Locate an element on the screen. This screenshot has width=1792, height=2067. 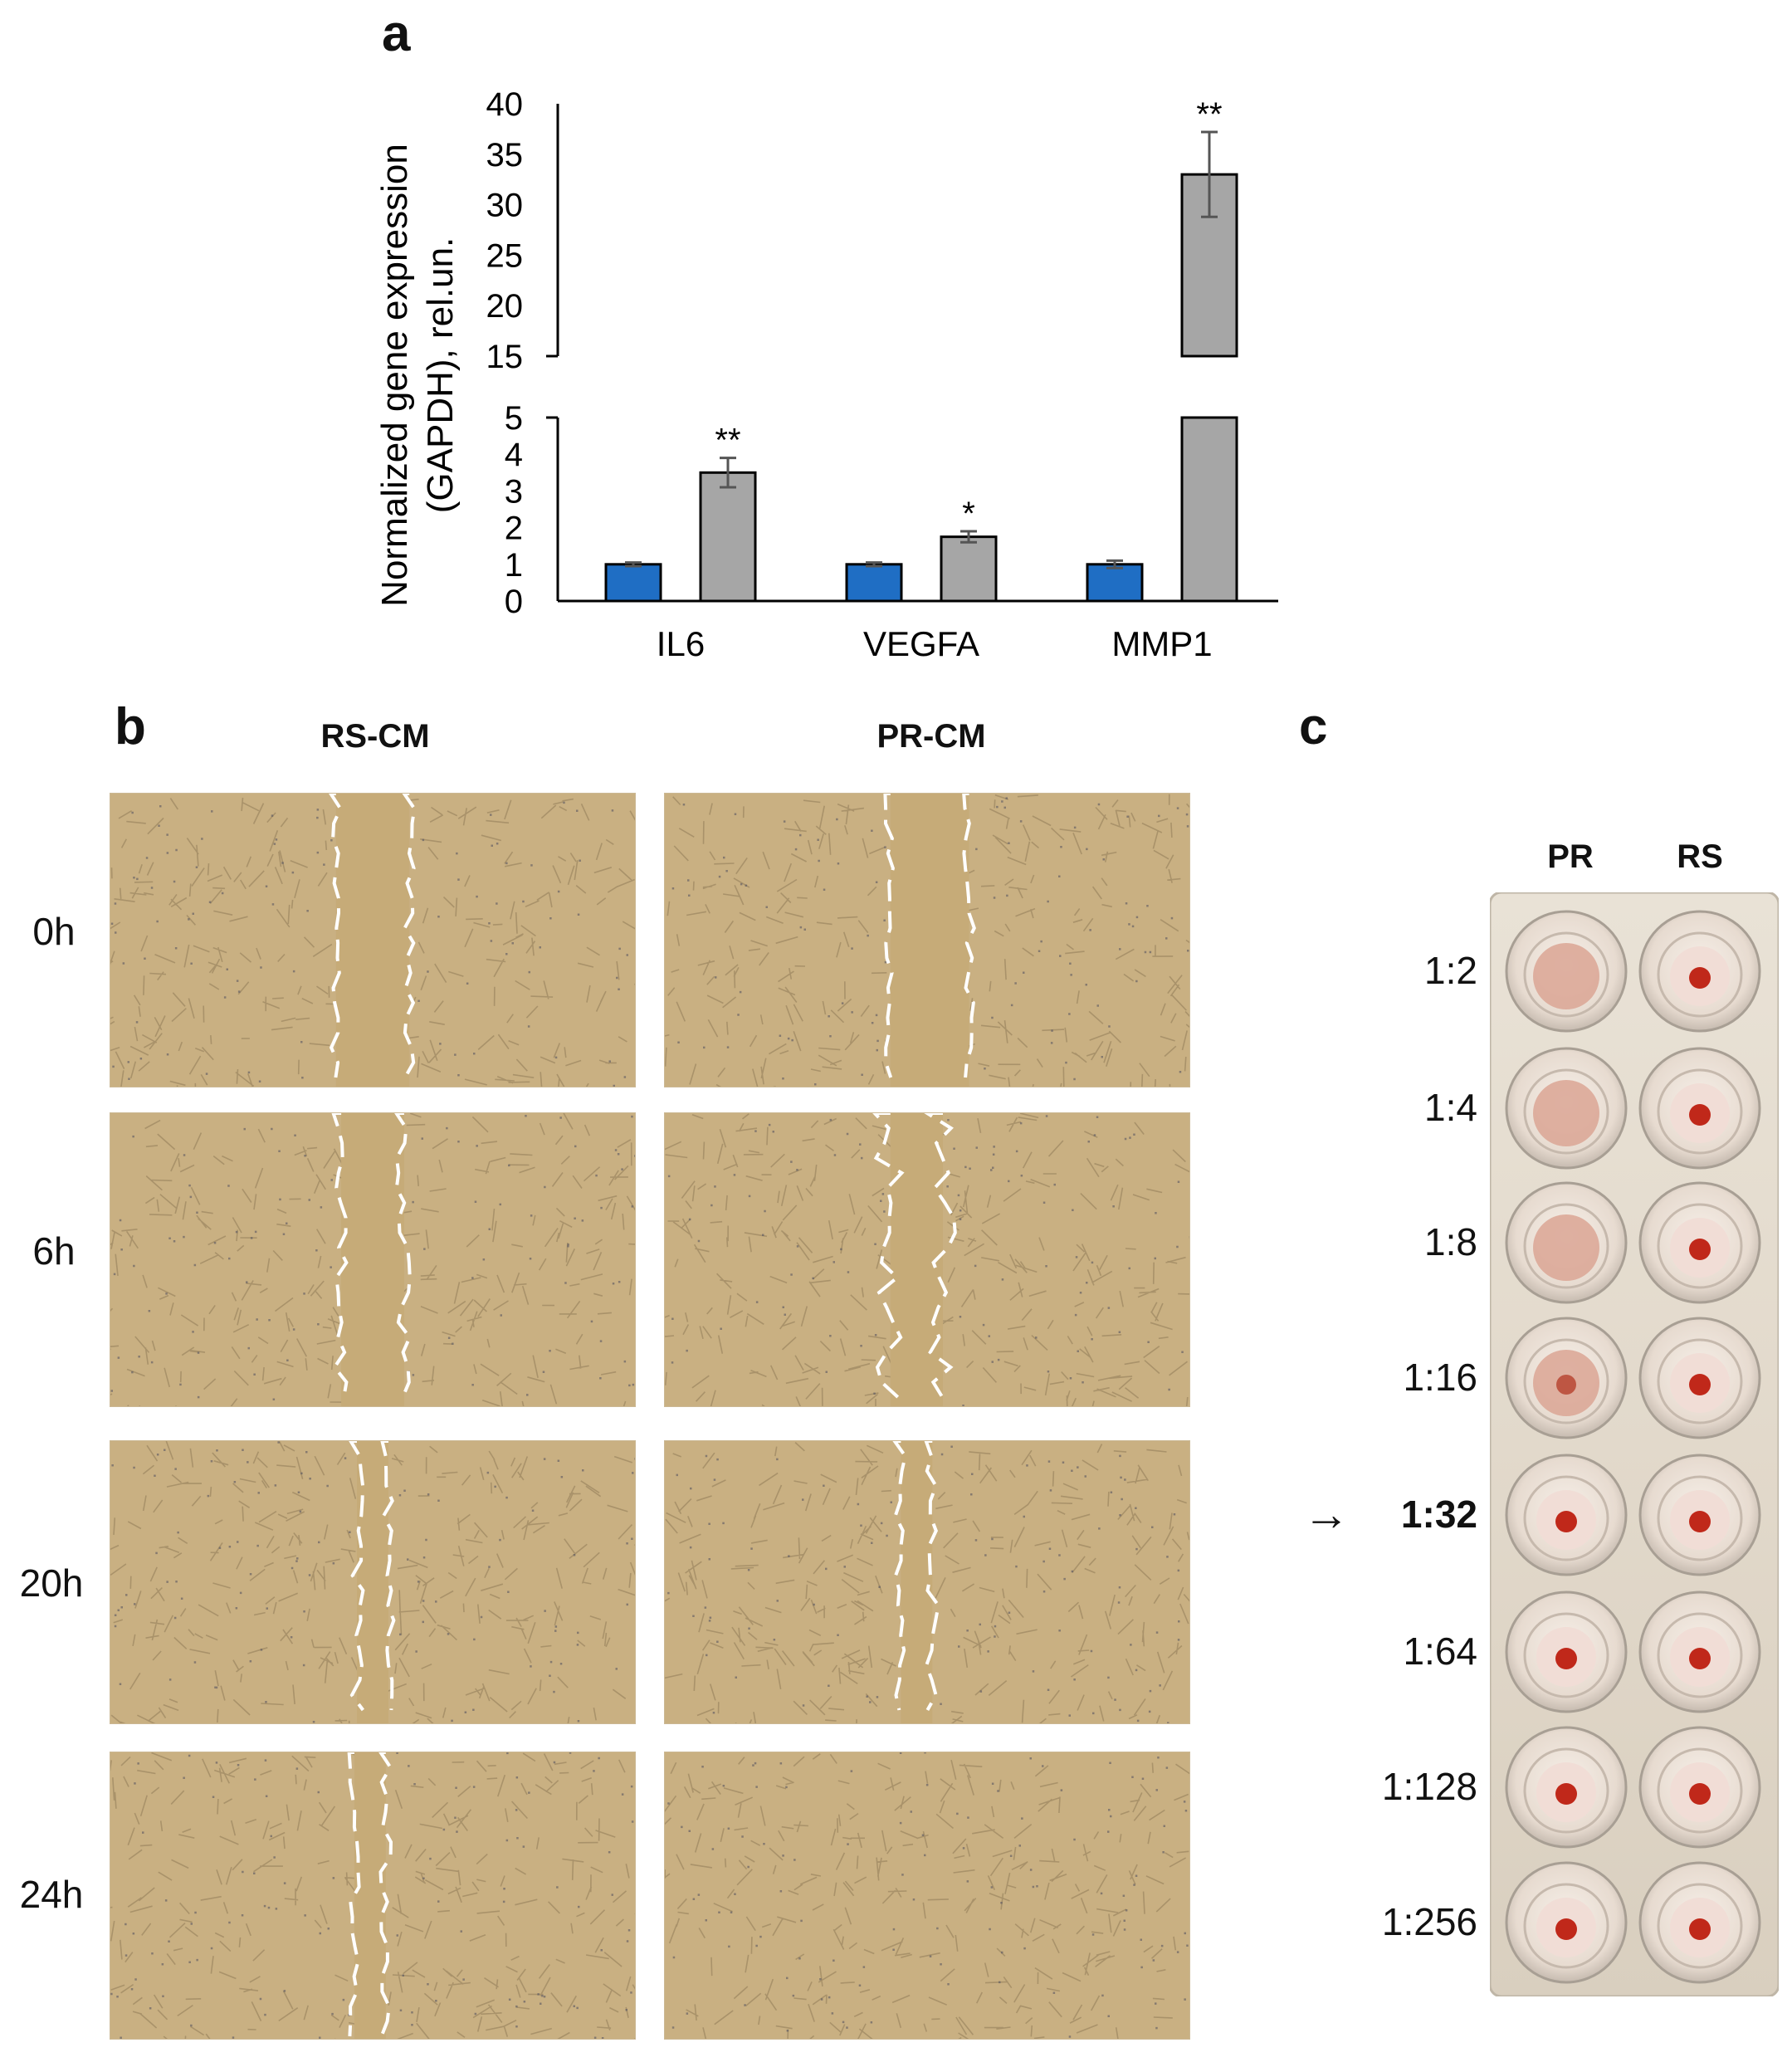
micrograph-pr-cm-20h is located at coordinates (927, 1582).